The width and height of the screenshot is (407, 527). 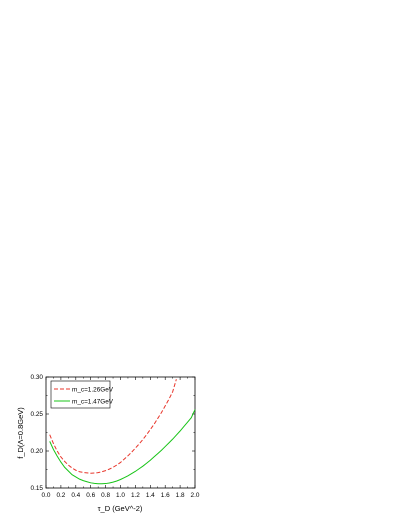 I want to click on x-tick-label: 1.6, so click(x=165, y=495).